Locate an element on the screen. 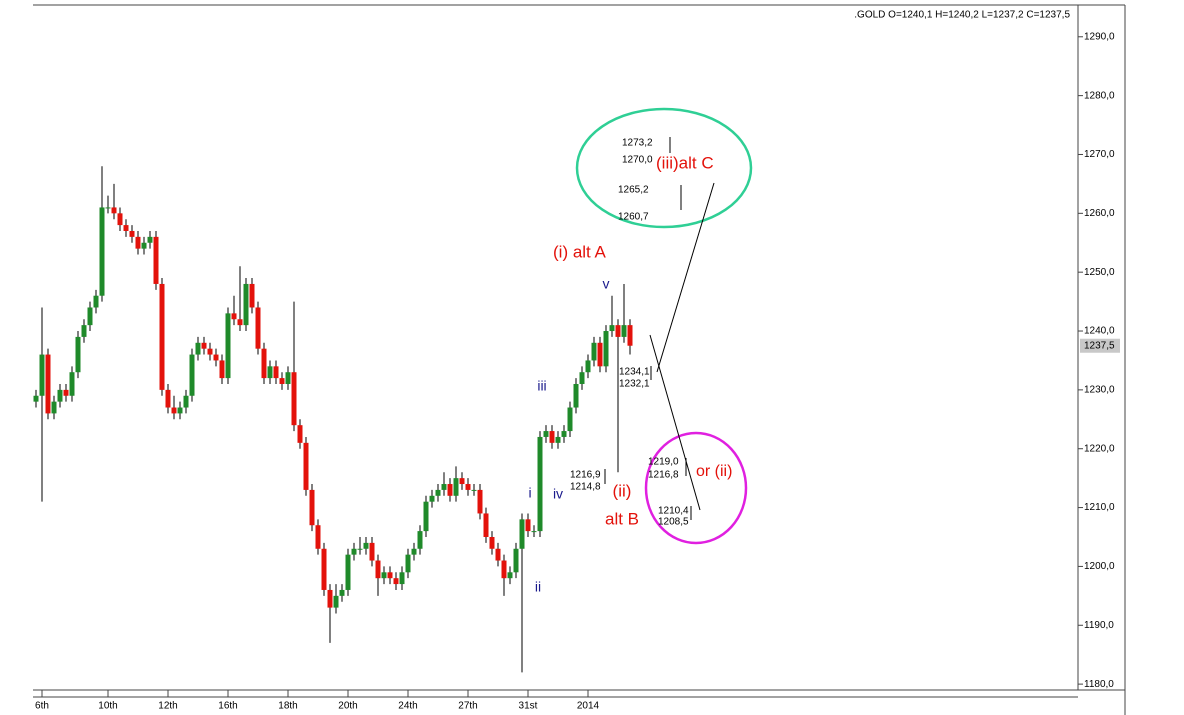 Image resolution: width=1184 pixels, height=715 pixels. y-tick-label: 1200,0 is located at coordinates (1099, 566).